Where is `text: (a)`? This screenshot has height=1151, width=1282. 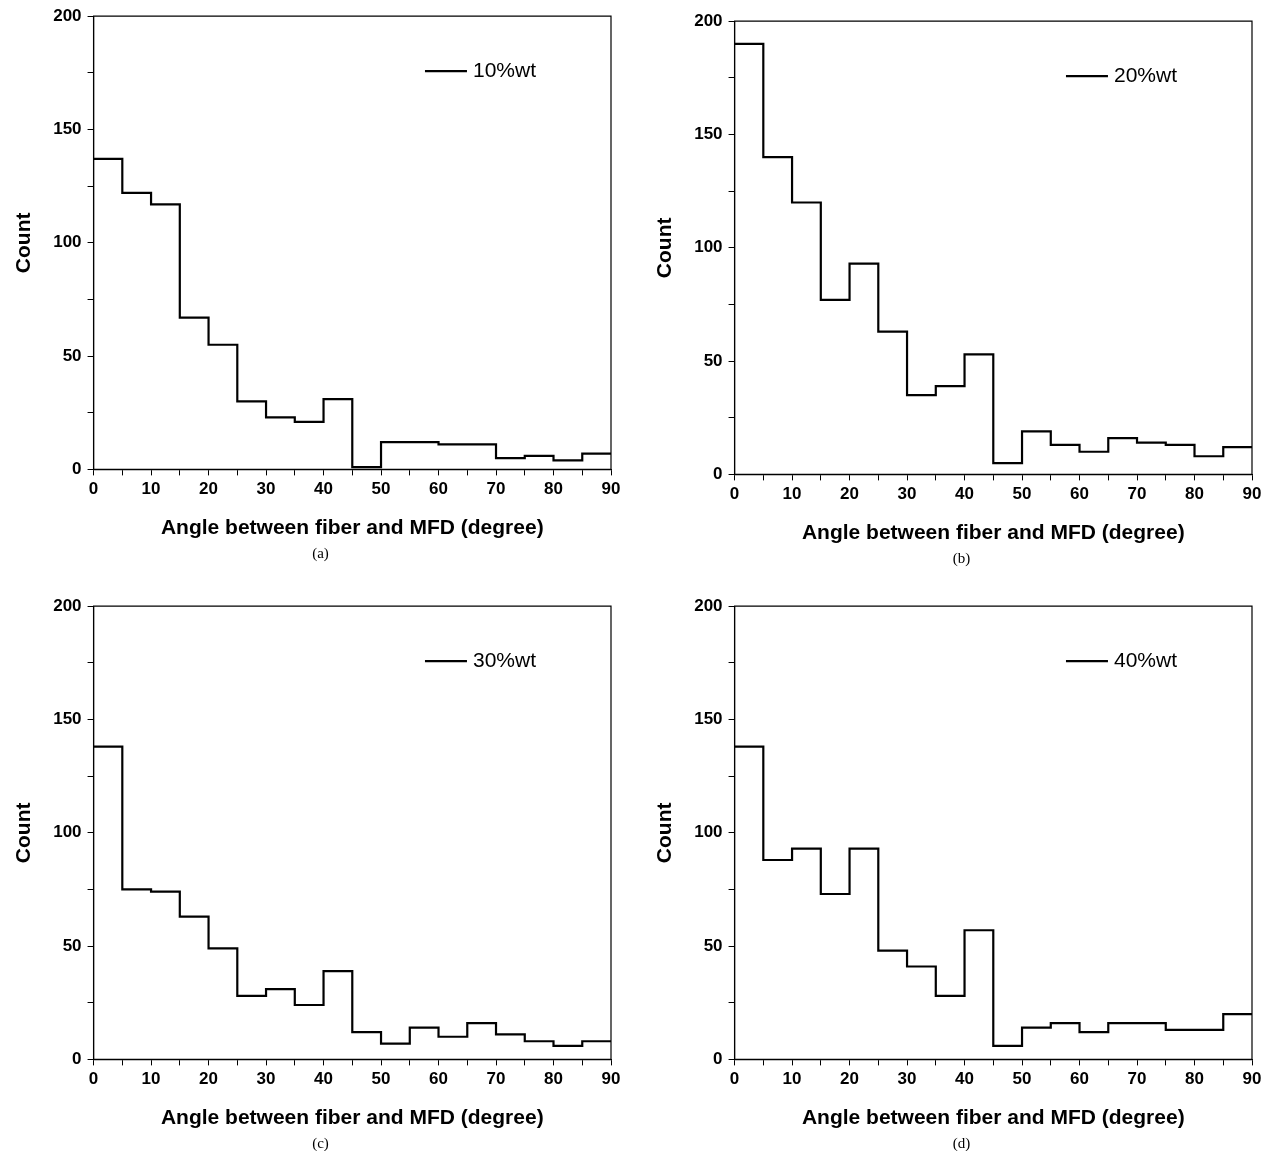
text: (a) is located at coordinates (320, 553).